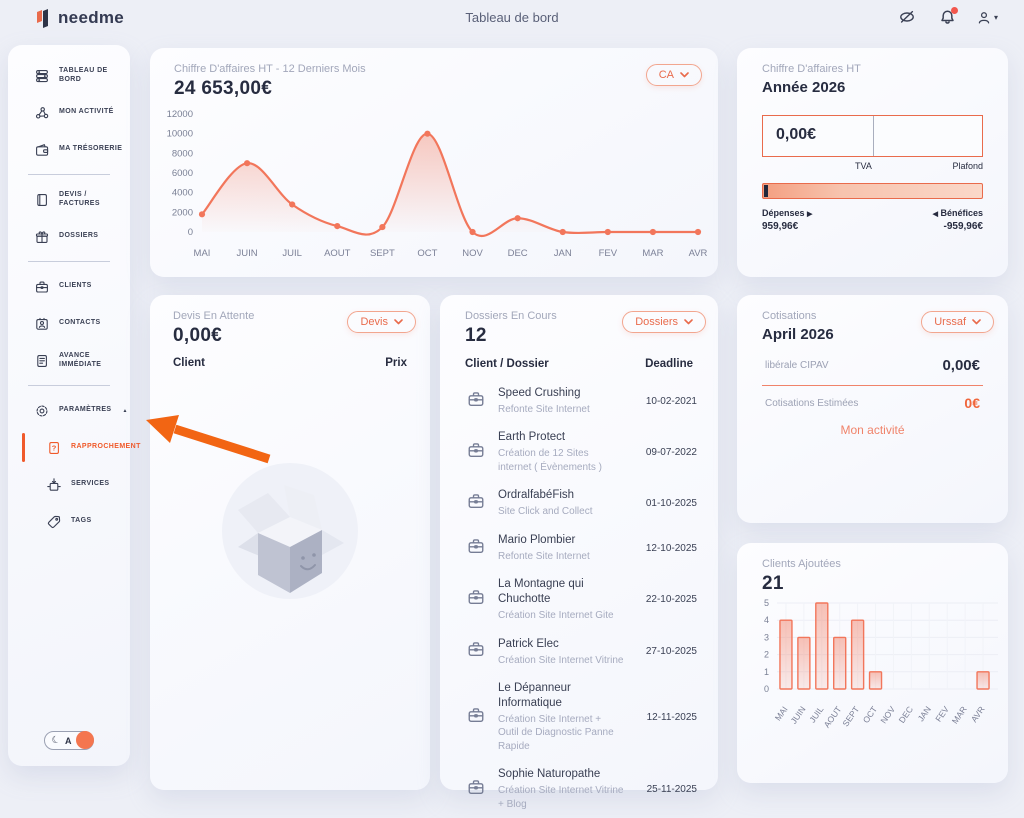 Image resolution: width=1024 pixels, height=818 pixels. What do you see at coordinates (987, 17) in the screenshot?
I see `user-icon: ▾` at bounding box center [987, 17].